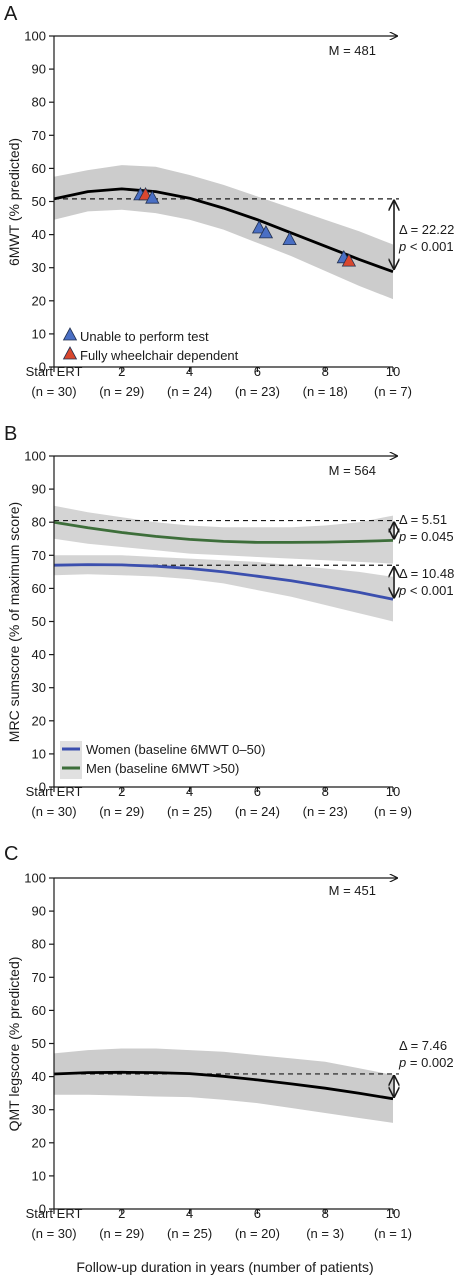  Describe the element at coordinates (11, 854) in the screenshot. I see `panel-label: C` at that location.